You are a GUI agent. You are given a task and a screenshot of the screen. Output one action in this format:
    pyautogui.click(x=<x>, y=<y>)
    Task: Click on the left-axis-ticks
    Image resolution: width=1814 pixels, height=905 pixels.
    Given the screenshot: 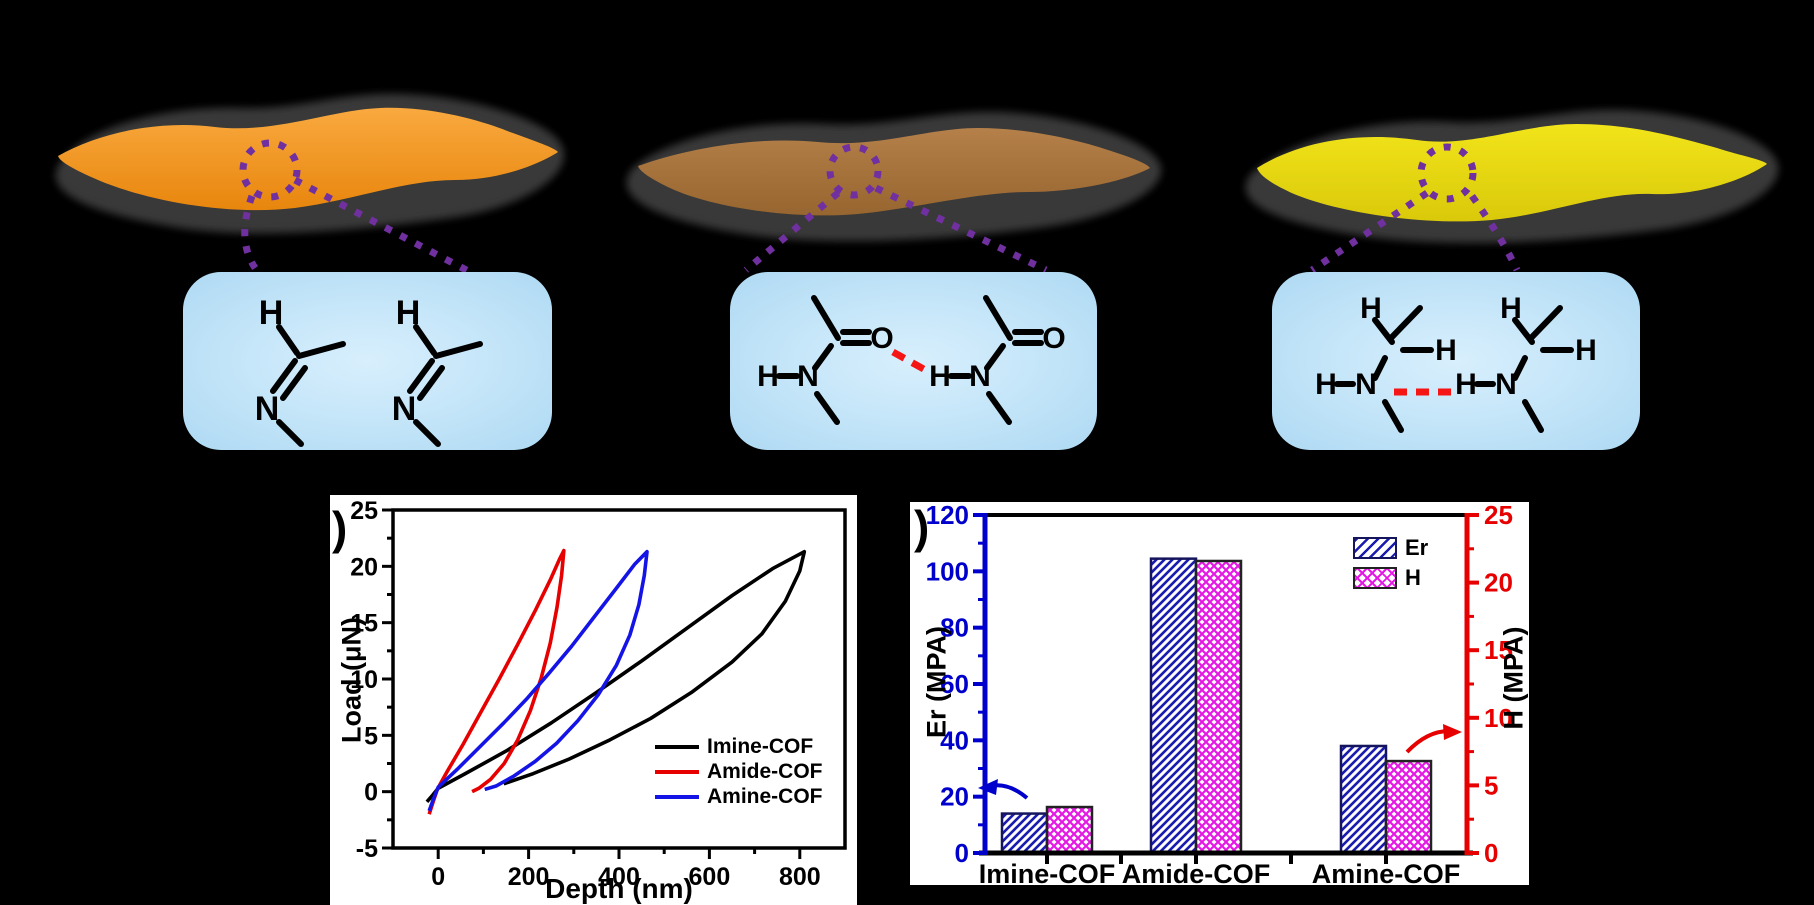 What is the action you would take?
    pyautogui.click(x=979, y=684)
    